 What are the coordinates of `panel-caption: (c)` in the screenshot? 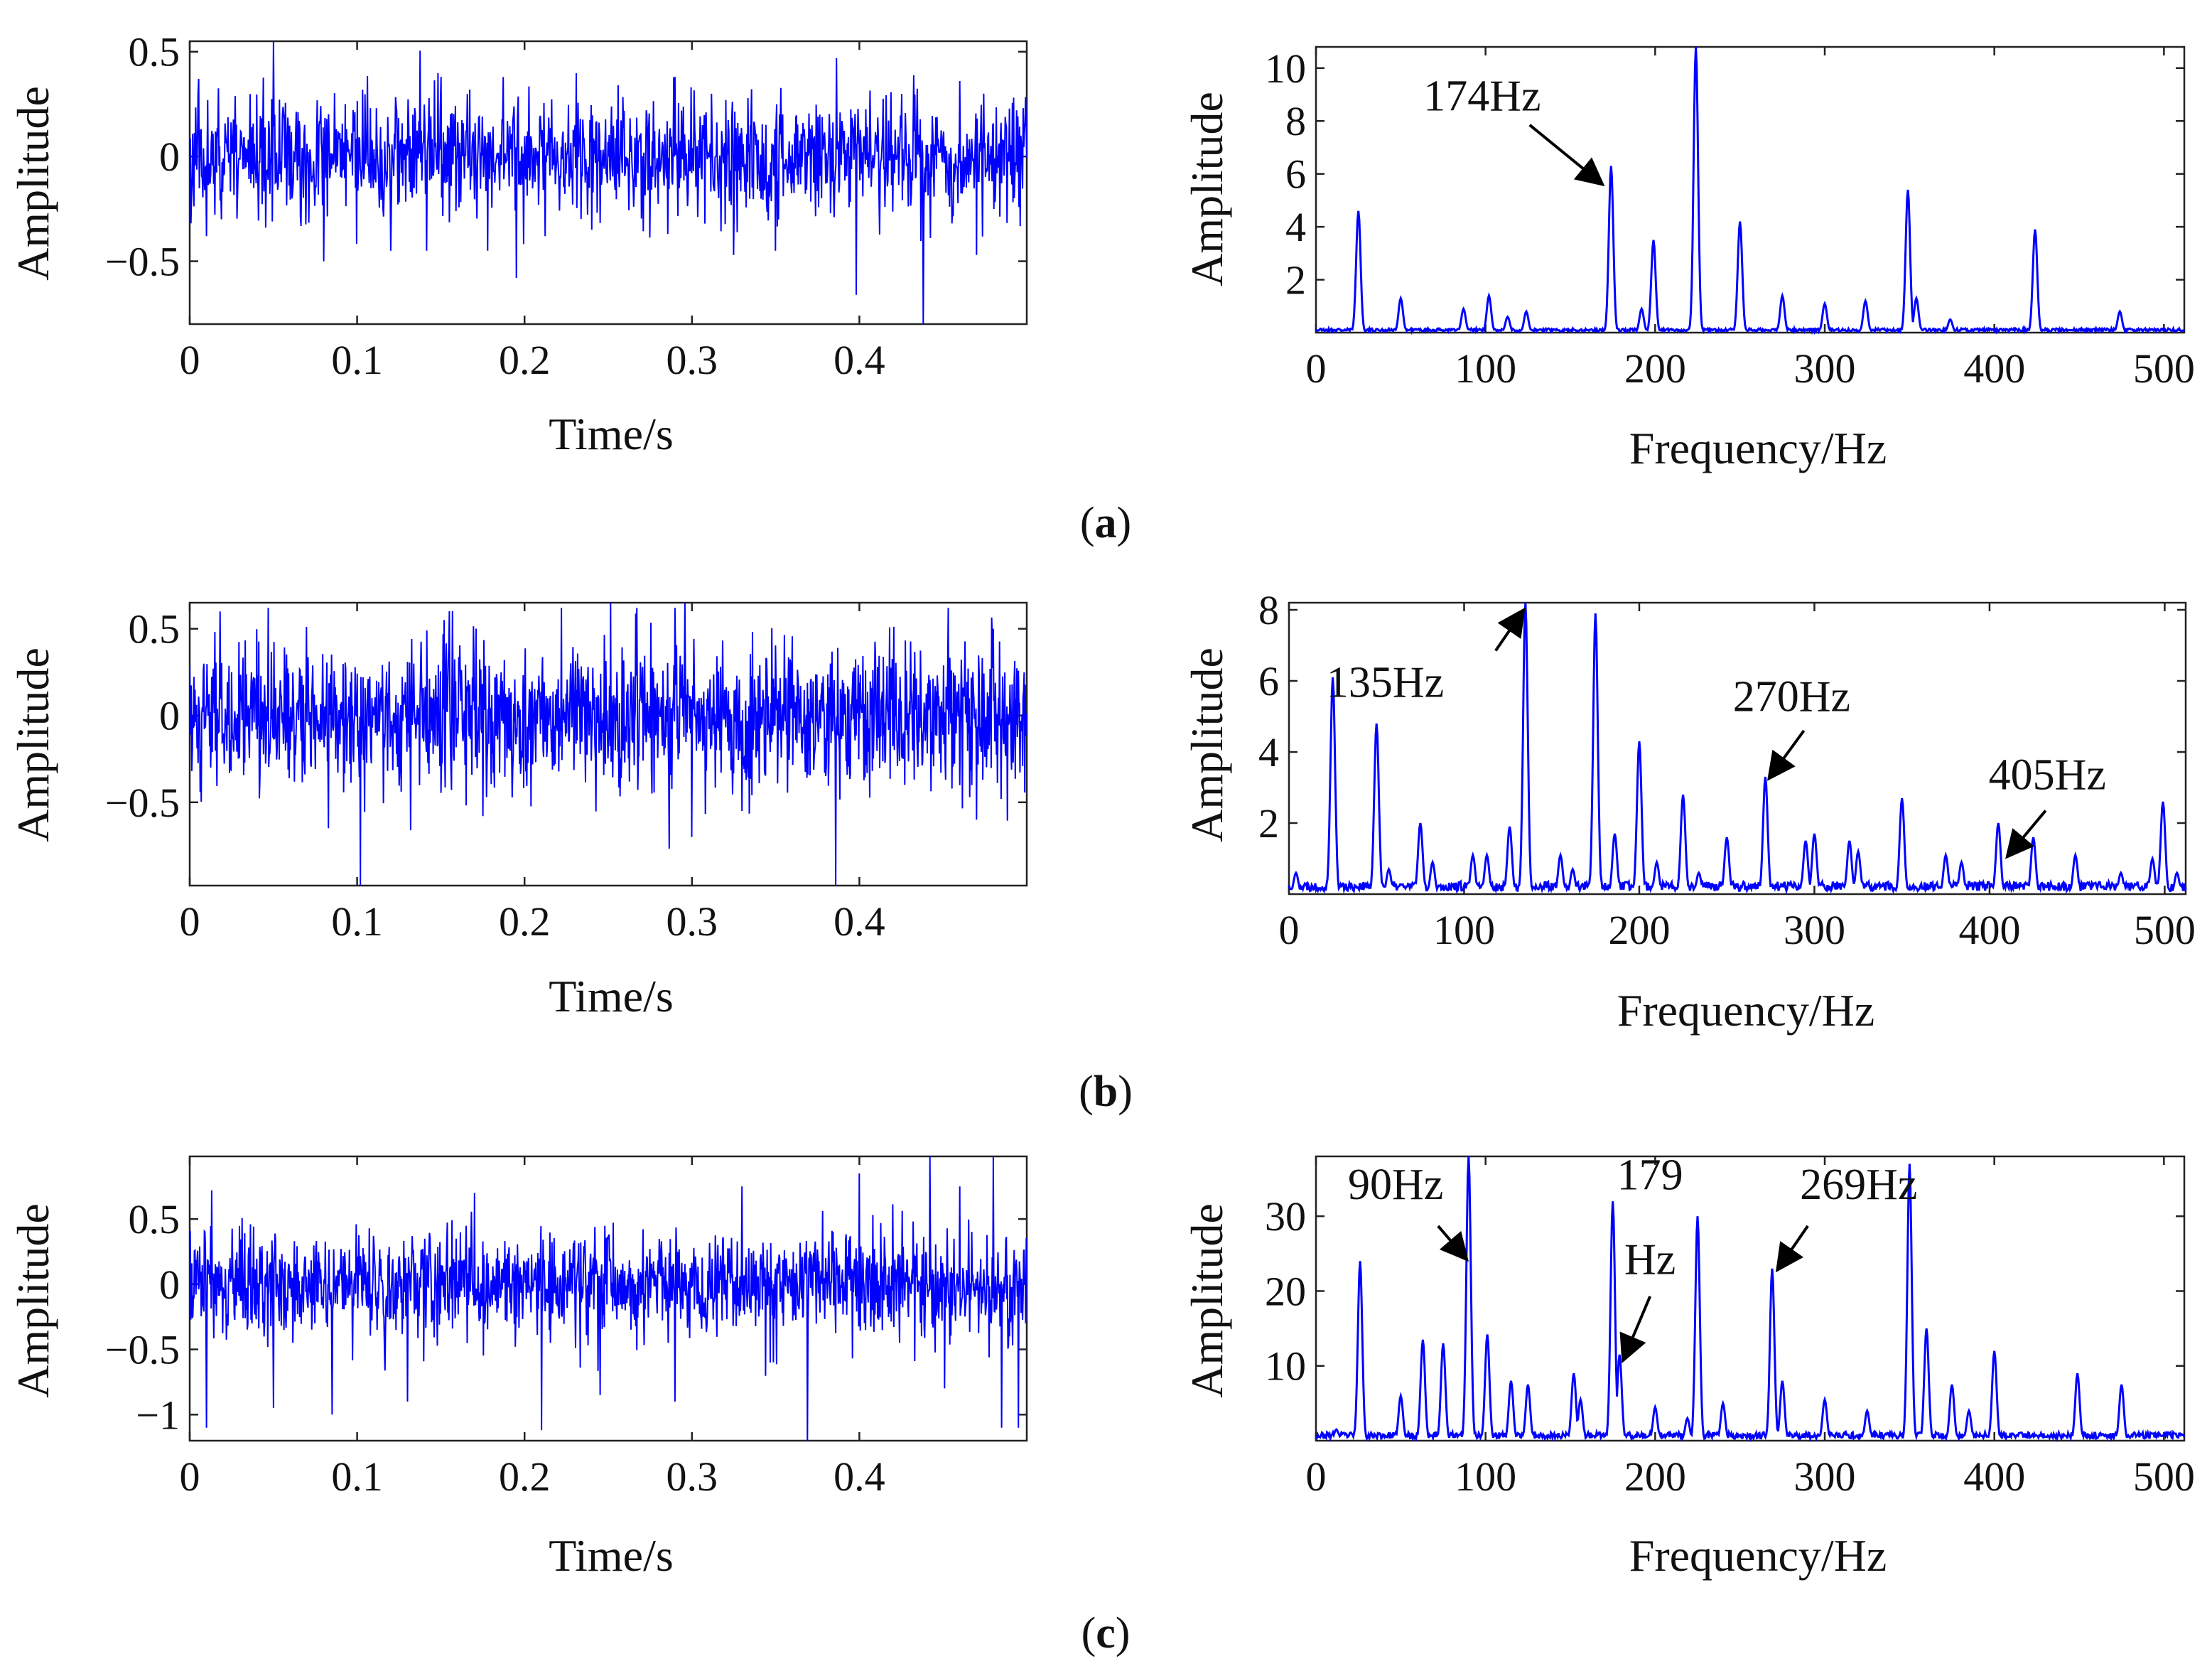 It's located at (1106, 1633).